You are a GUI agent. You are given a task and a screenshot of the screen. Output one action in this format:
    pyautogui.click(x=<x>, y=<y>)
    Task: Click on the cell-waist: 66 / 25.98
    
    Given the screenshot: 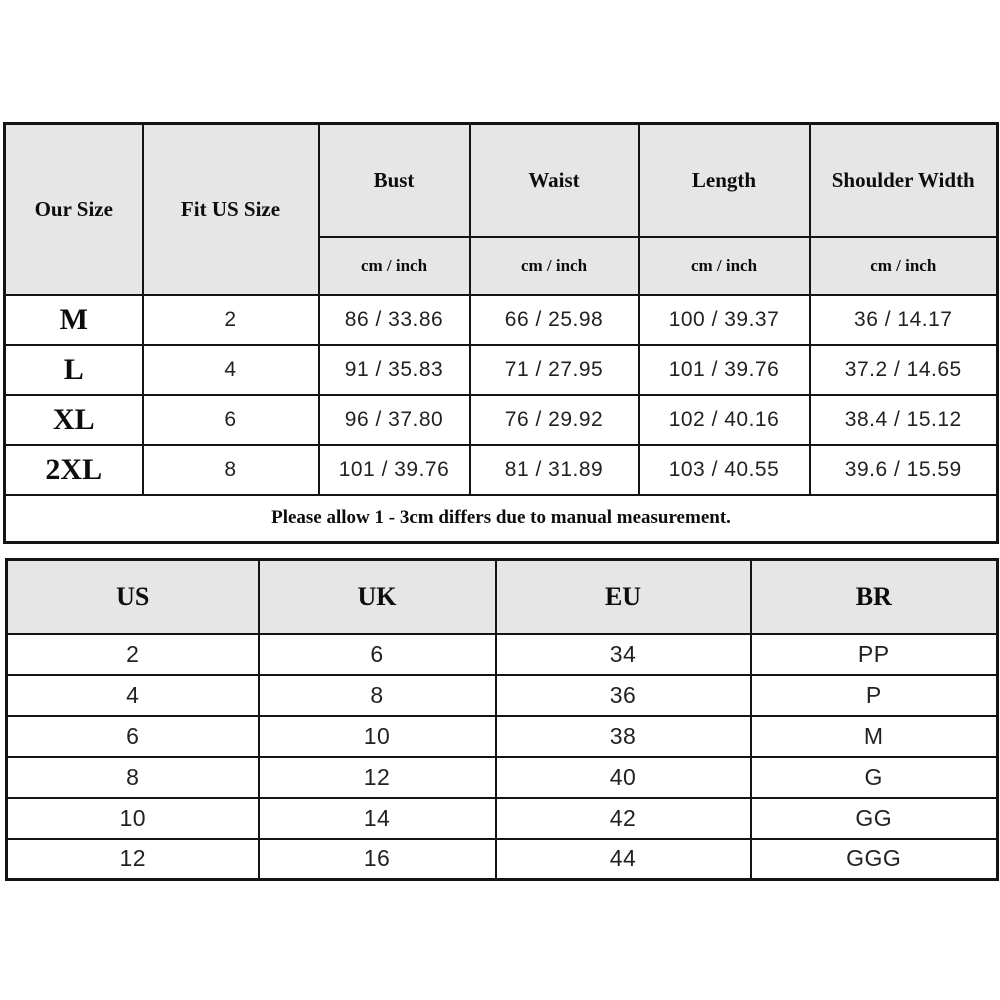 What is the action you would take?
    pyautogui.click(x=554, y=319)
    